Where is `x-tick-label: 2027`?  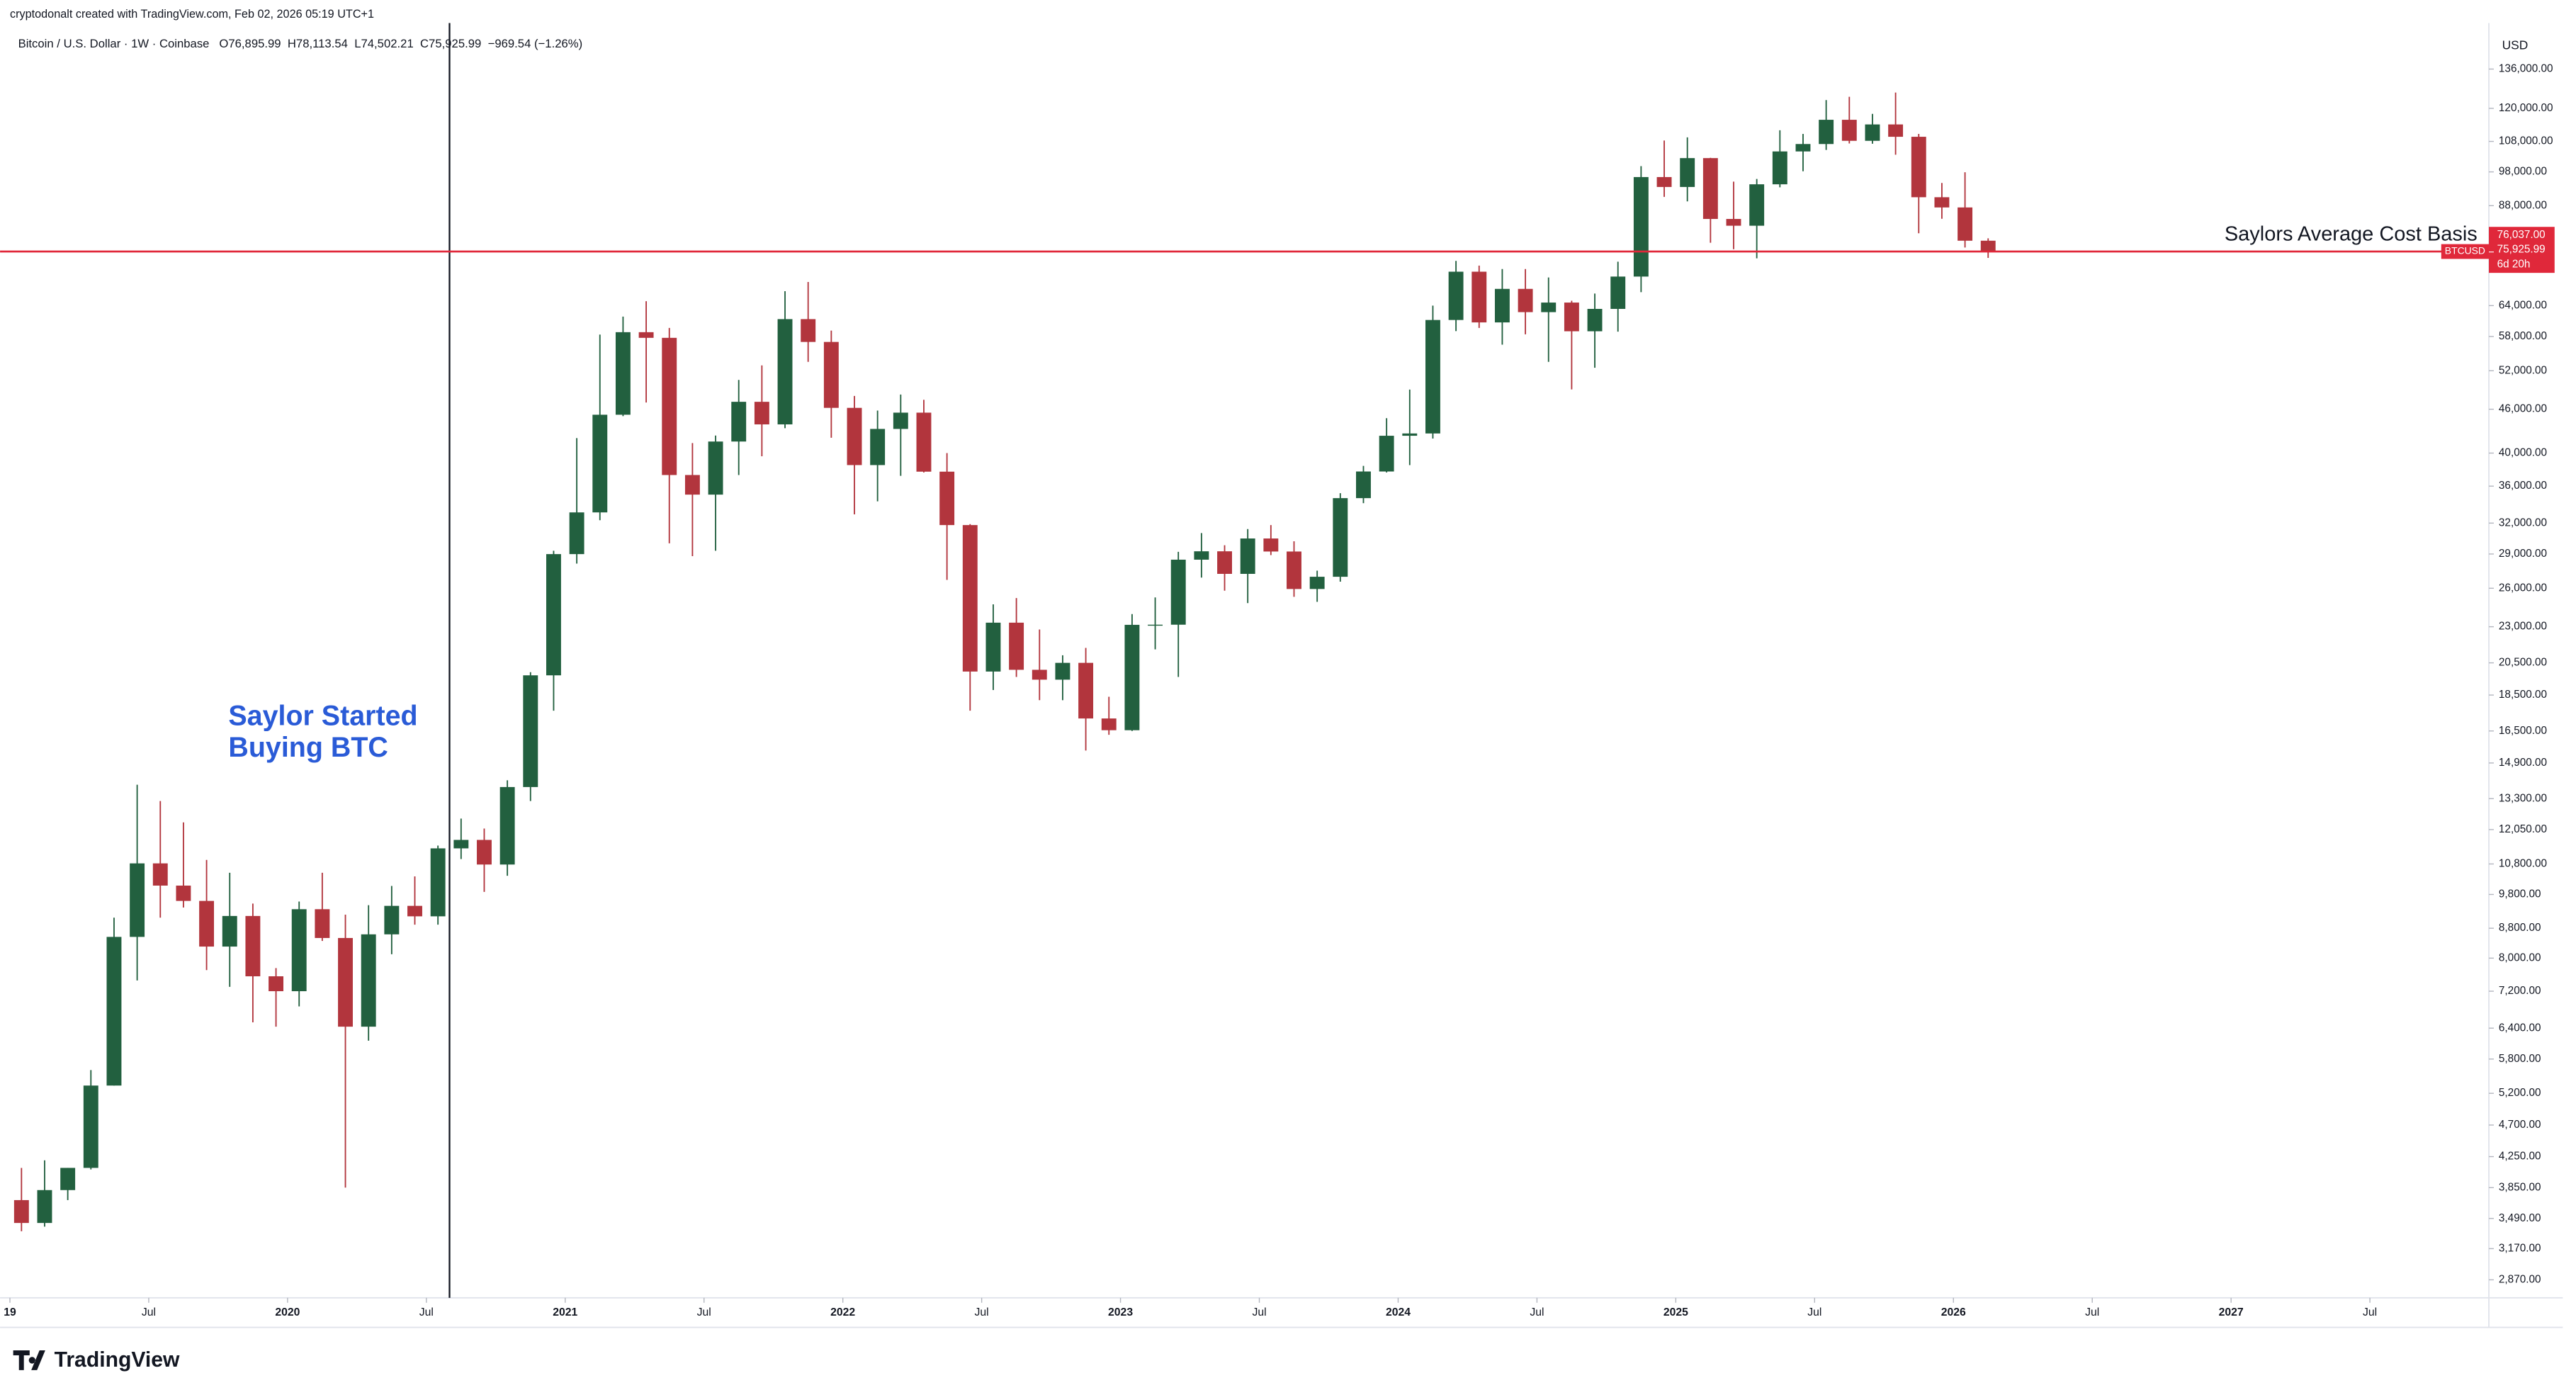 x-tick-label: 2027 is located at coordinates (2231, 1312).